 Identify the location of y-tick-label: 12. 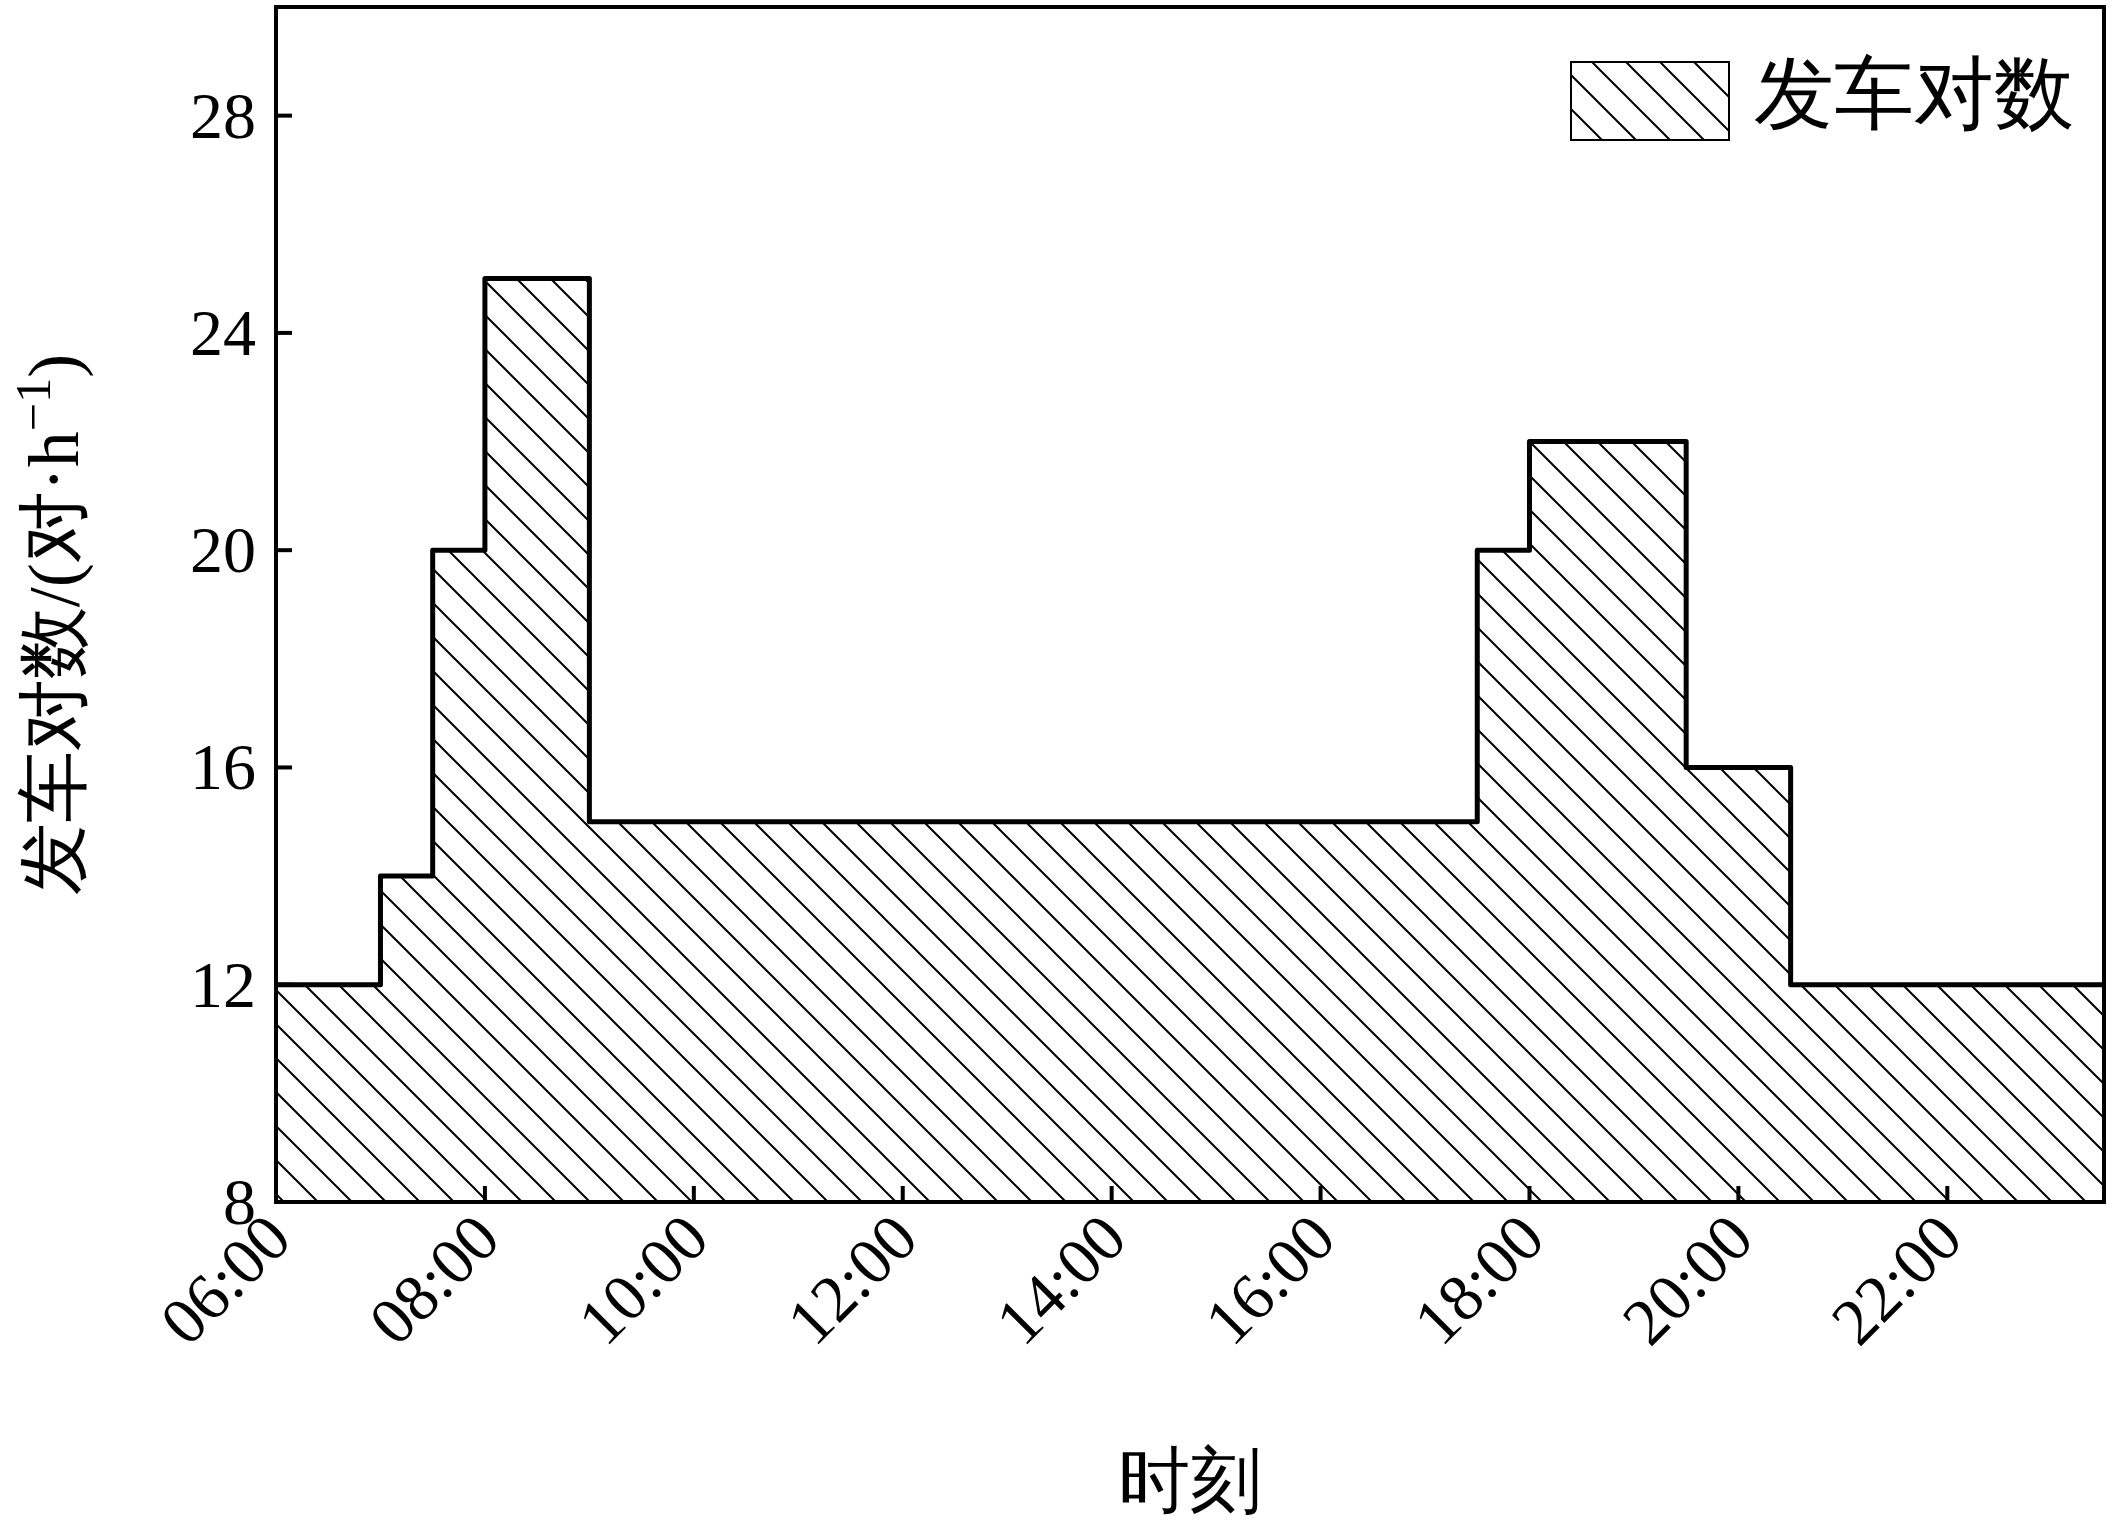
(223, 984).